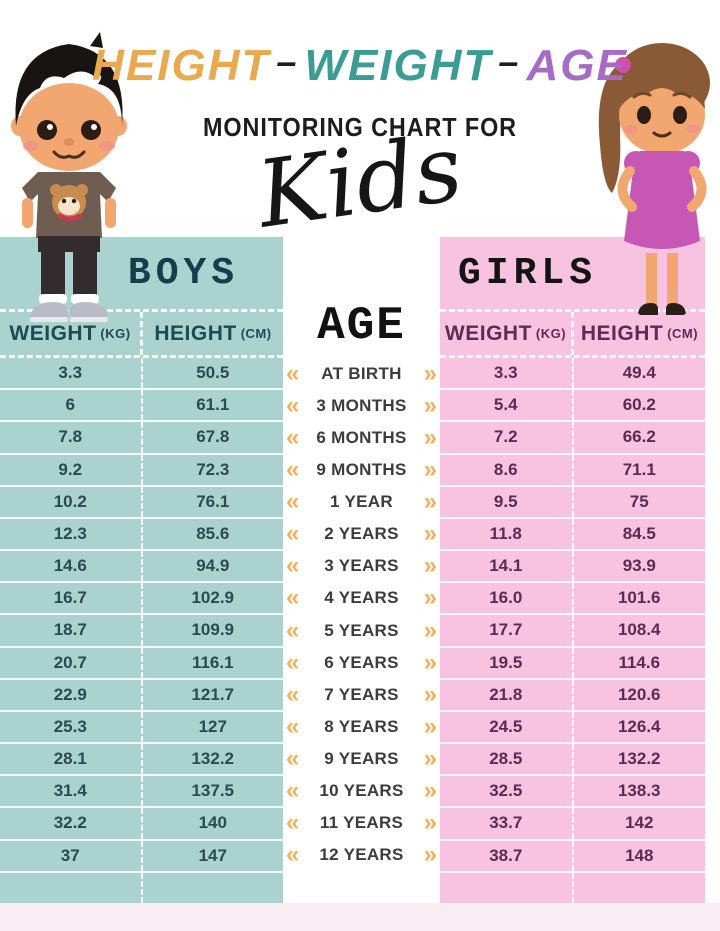 The image size is (720, 931). What do you see at coordinates (71, 566) in the screenshot?
I see `weight-cell: 14.6` at bounding box center [71, 566].